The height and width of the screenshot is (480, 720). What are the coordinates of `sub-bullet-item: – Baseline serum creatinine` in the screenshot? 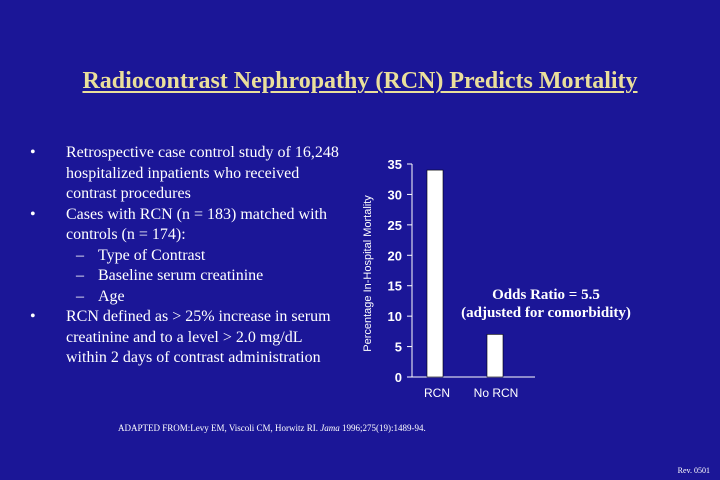 It's located at (182, 276).